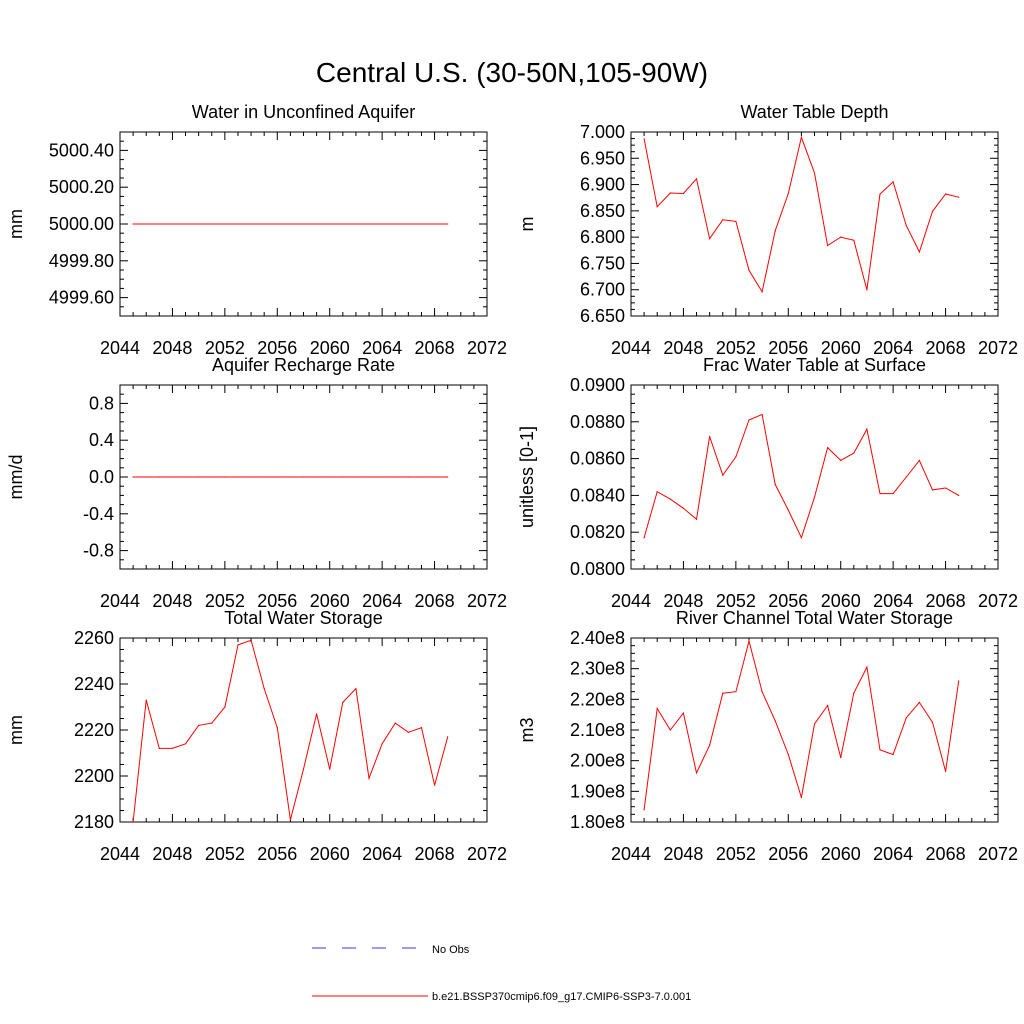 The image size is (1024, 1024). Describe the element at coordinates (597, 422) in the screenshot. I see `y-tick-label: 0.0880` at that location.